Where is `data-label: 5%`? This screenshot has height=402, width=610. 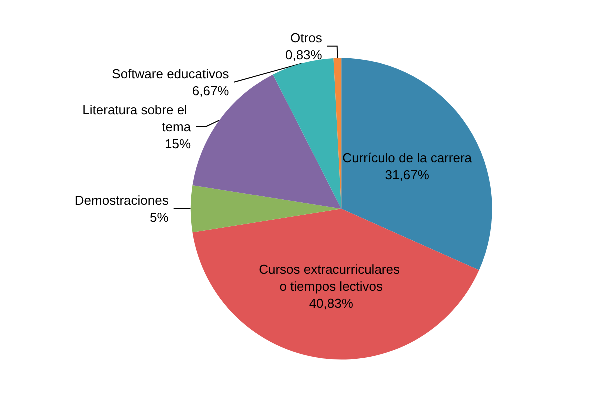 data-label: 5% is located at coordinates (160, 218).